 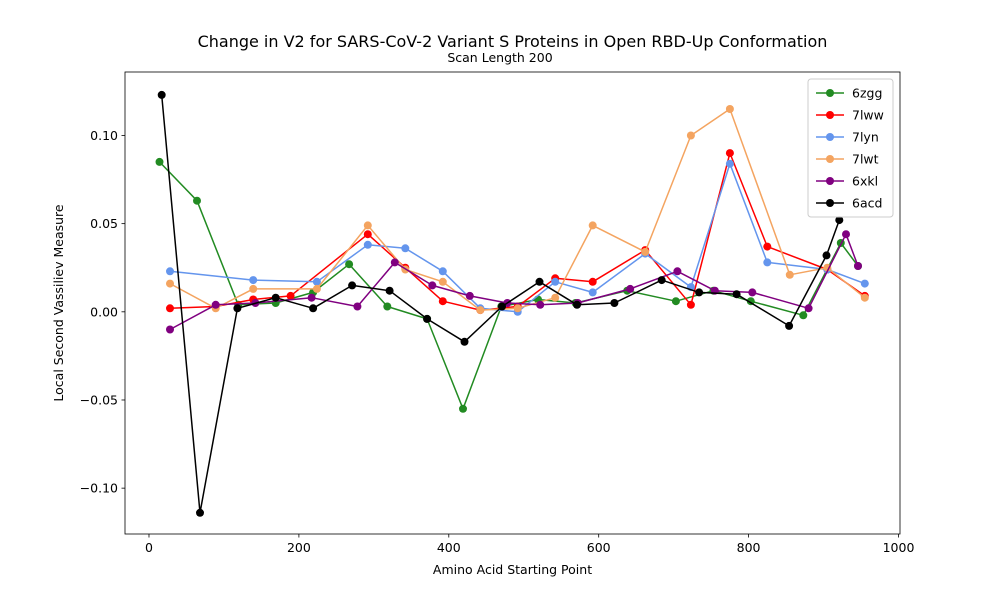 I want to click on y-tick-label: 0.00, so click(x=104, y=311).